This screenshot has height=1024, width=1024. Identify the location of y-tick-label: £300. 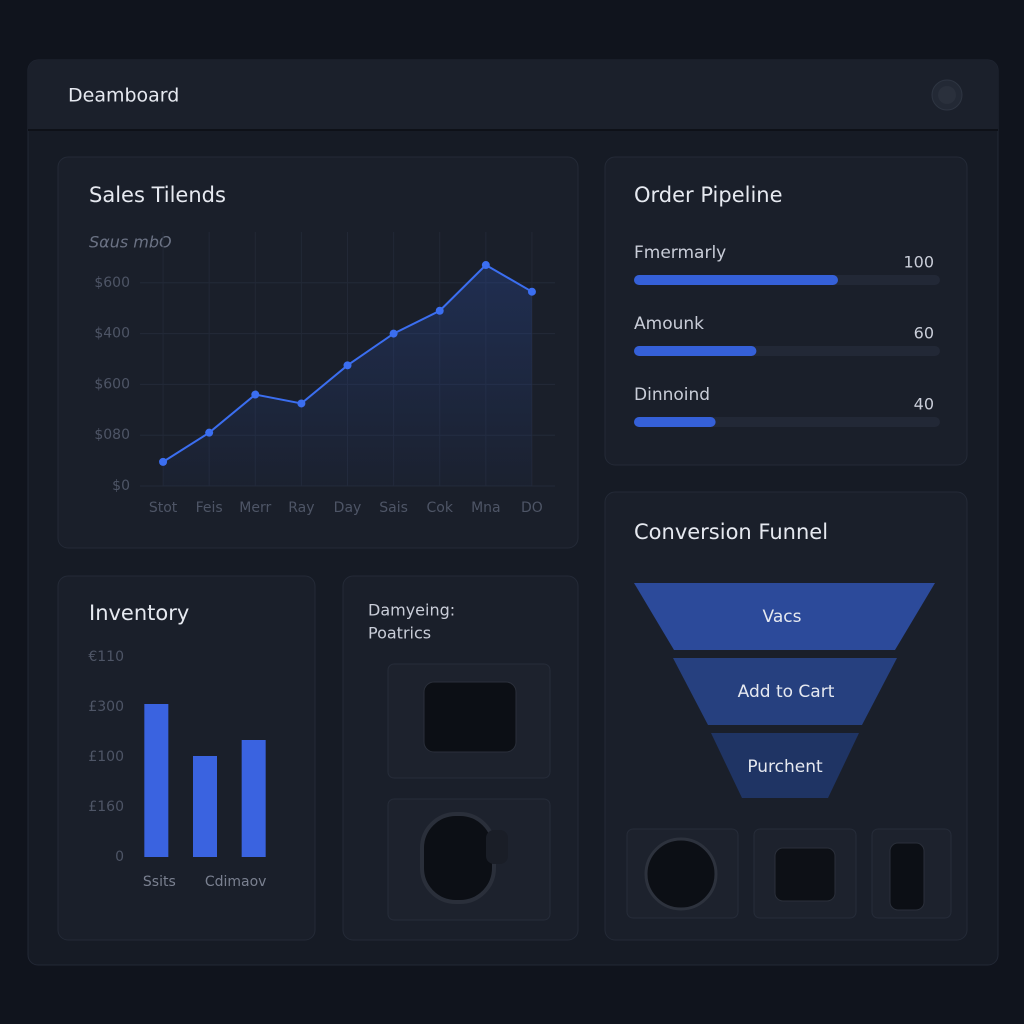
(106, 707).